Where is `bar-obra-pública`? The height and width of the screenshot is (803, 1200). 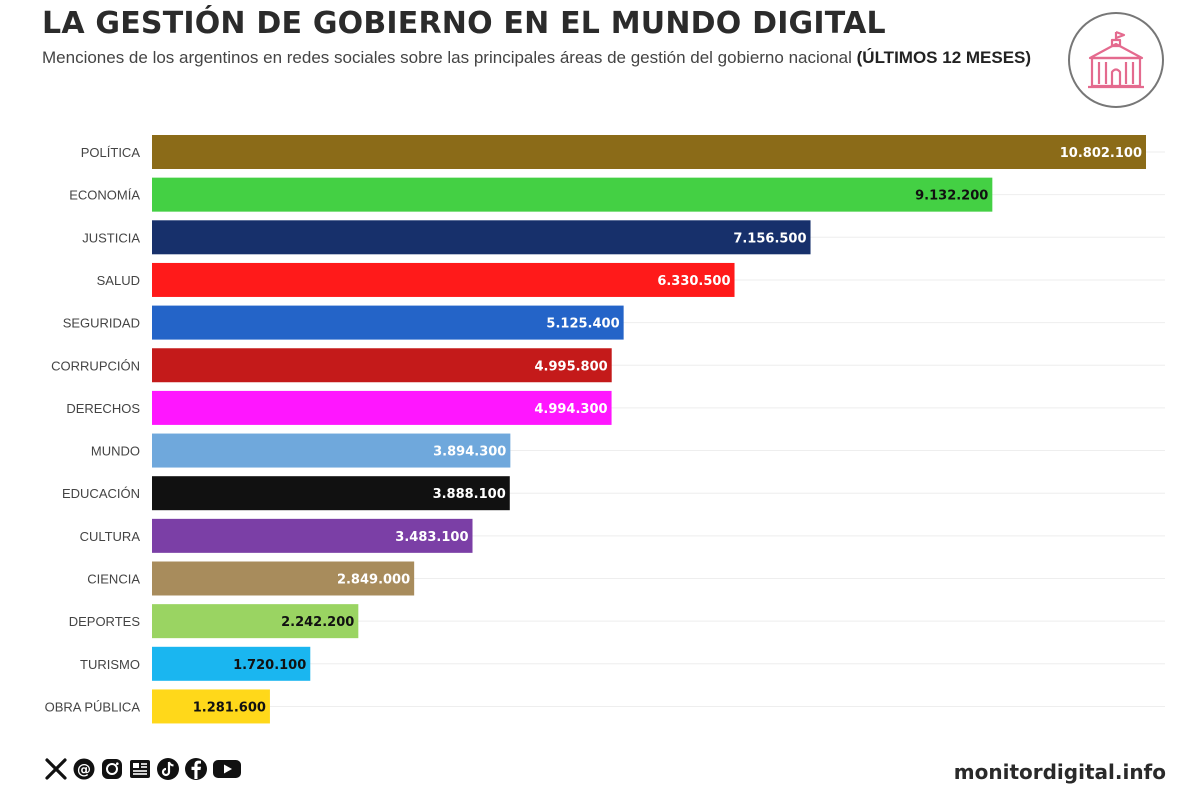 bar-obra-pública is located at coordinates (211, 706).